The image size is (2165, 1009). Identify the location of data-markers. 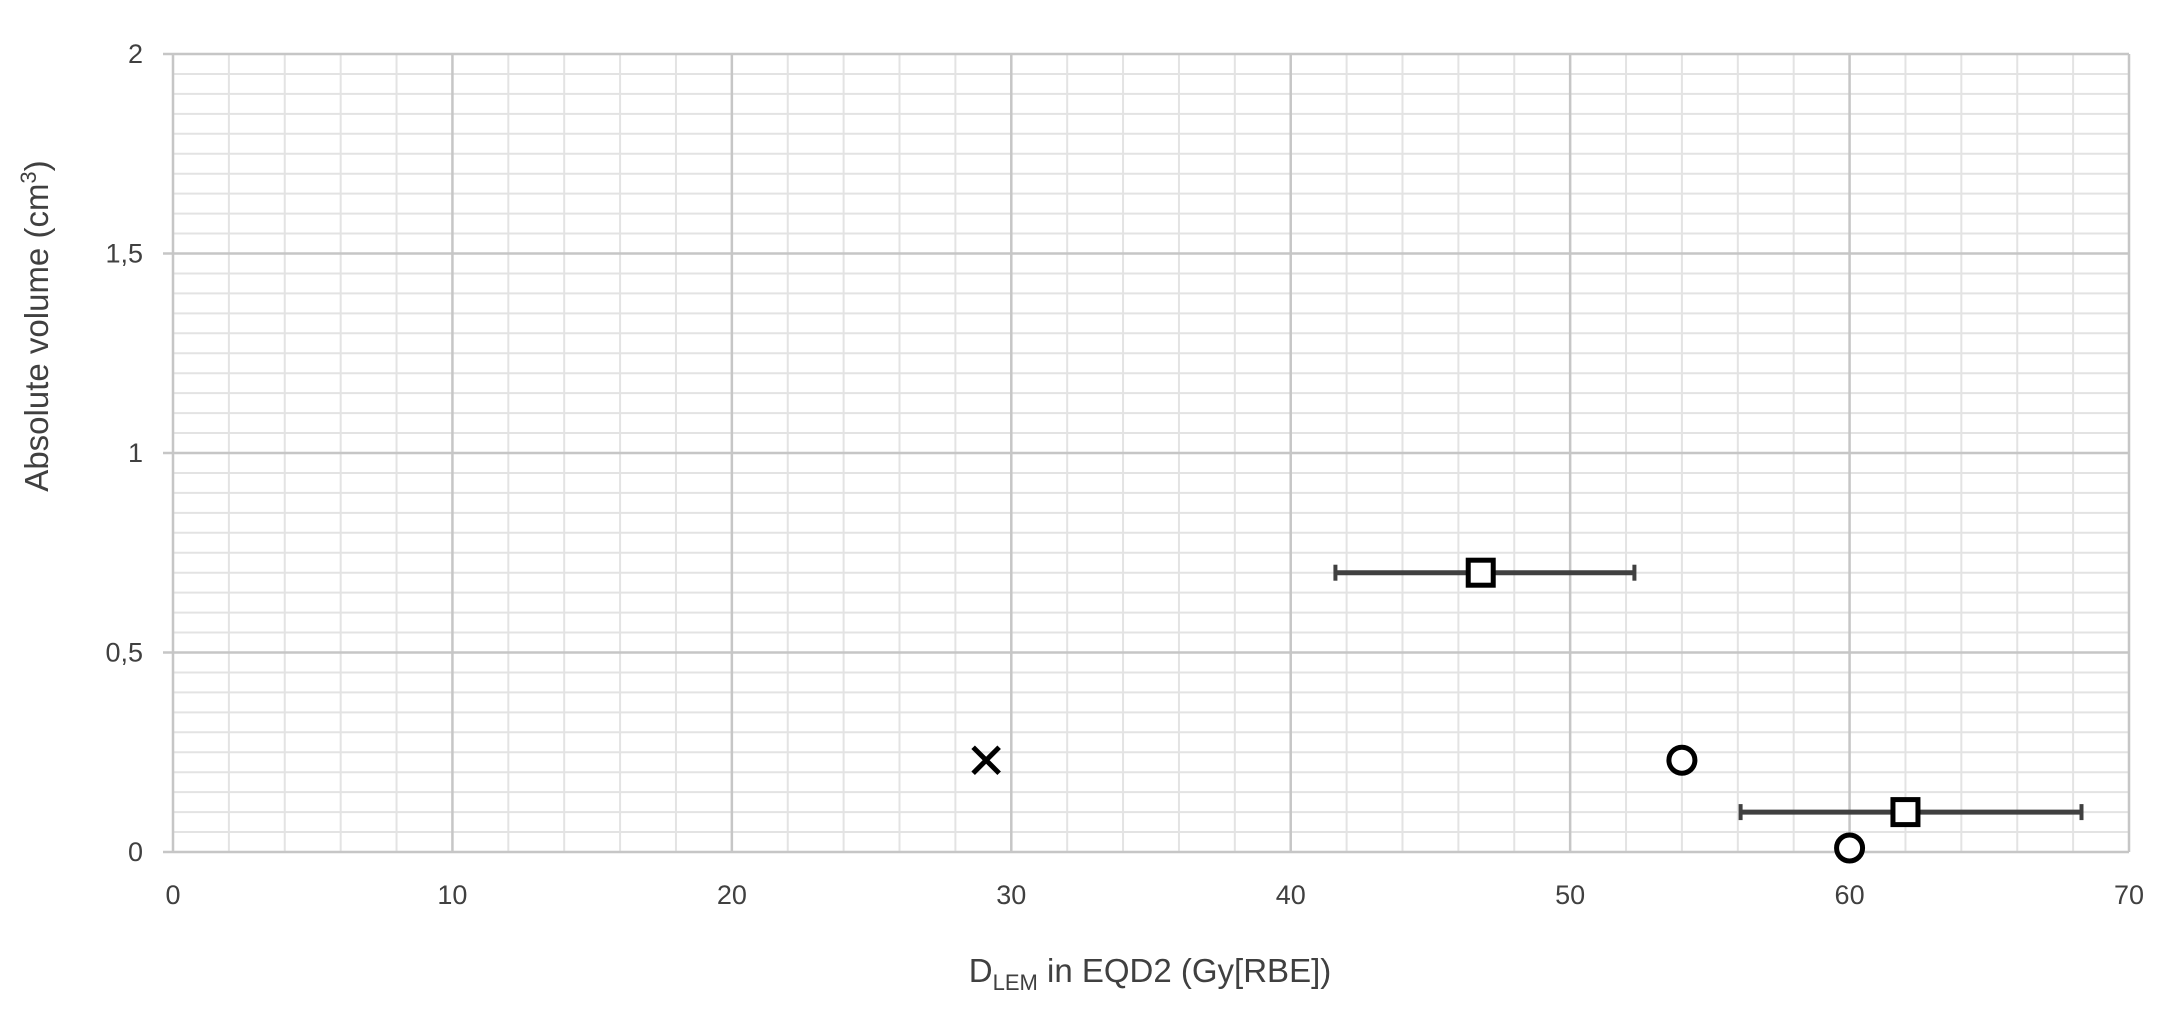
(1446, 710).